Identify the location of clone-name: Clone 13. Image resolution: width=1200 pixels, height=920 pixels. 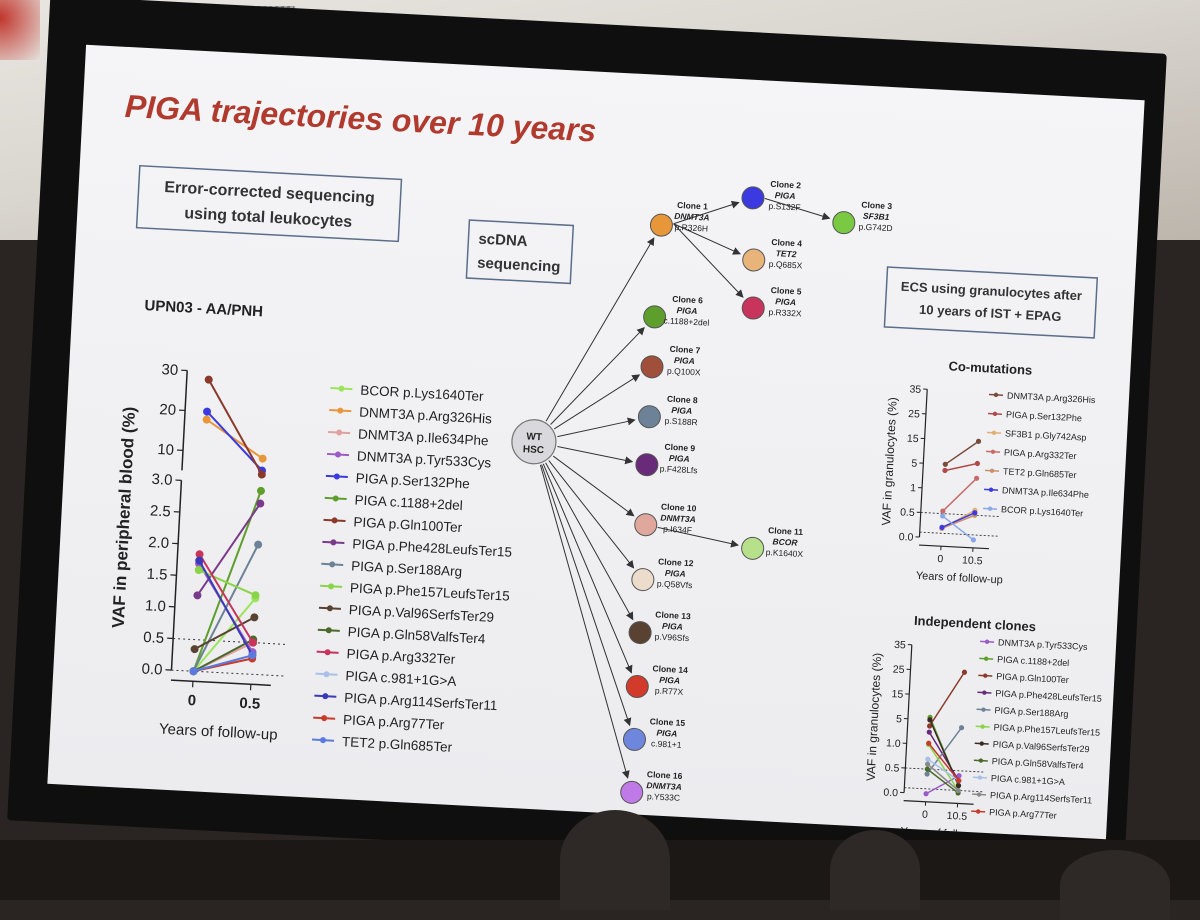
(673, 615).